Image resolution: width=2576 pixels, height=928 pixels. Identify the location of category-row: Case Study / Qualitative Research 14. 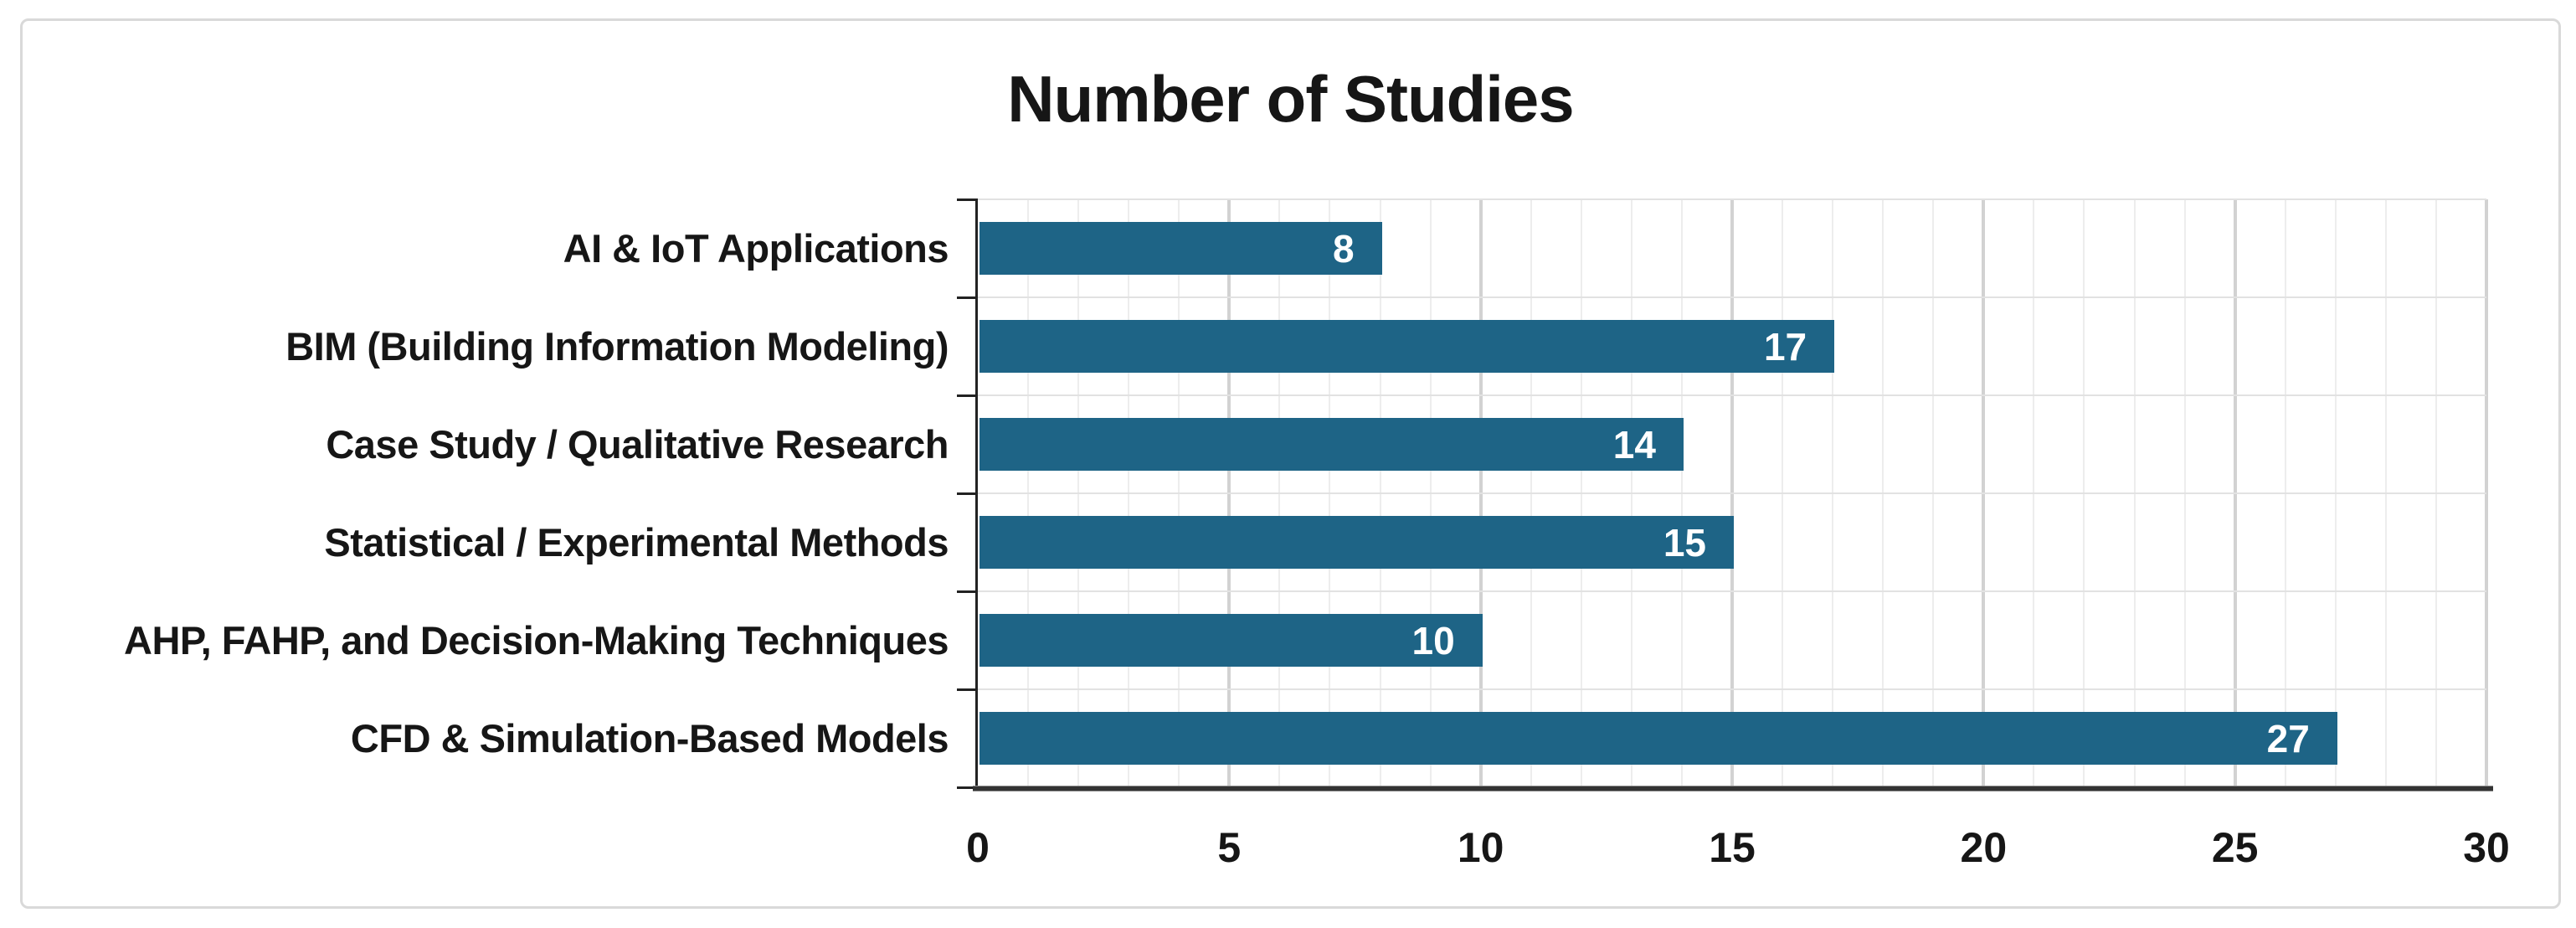
(1406, 444).